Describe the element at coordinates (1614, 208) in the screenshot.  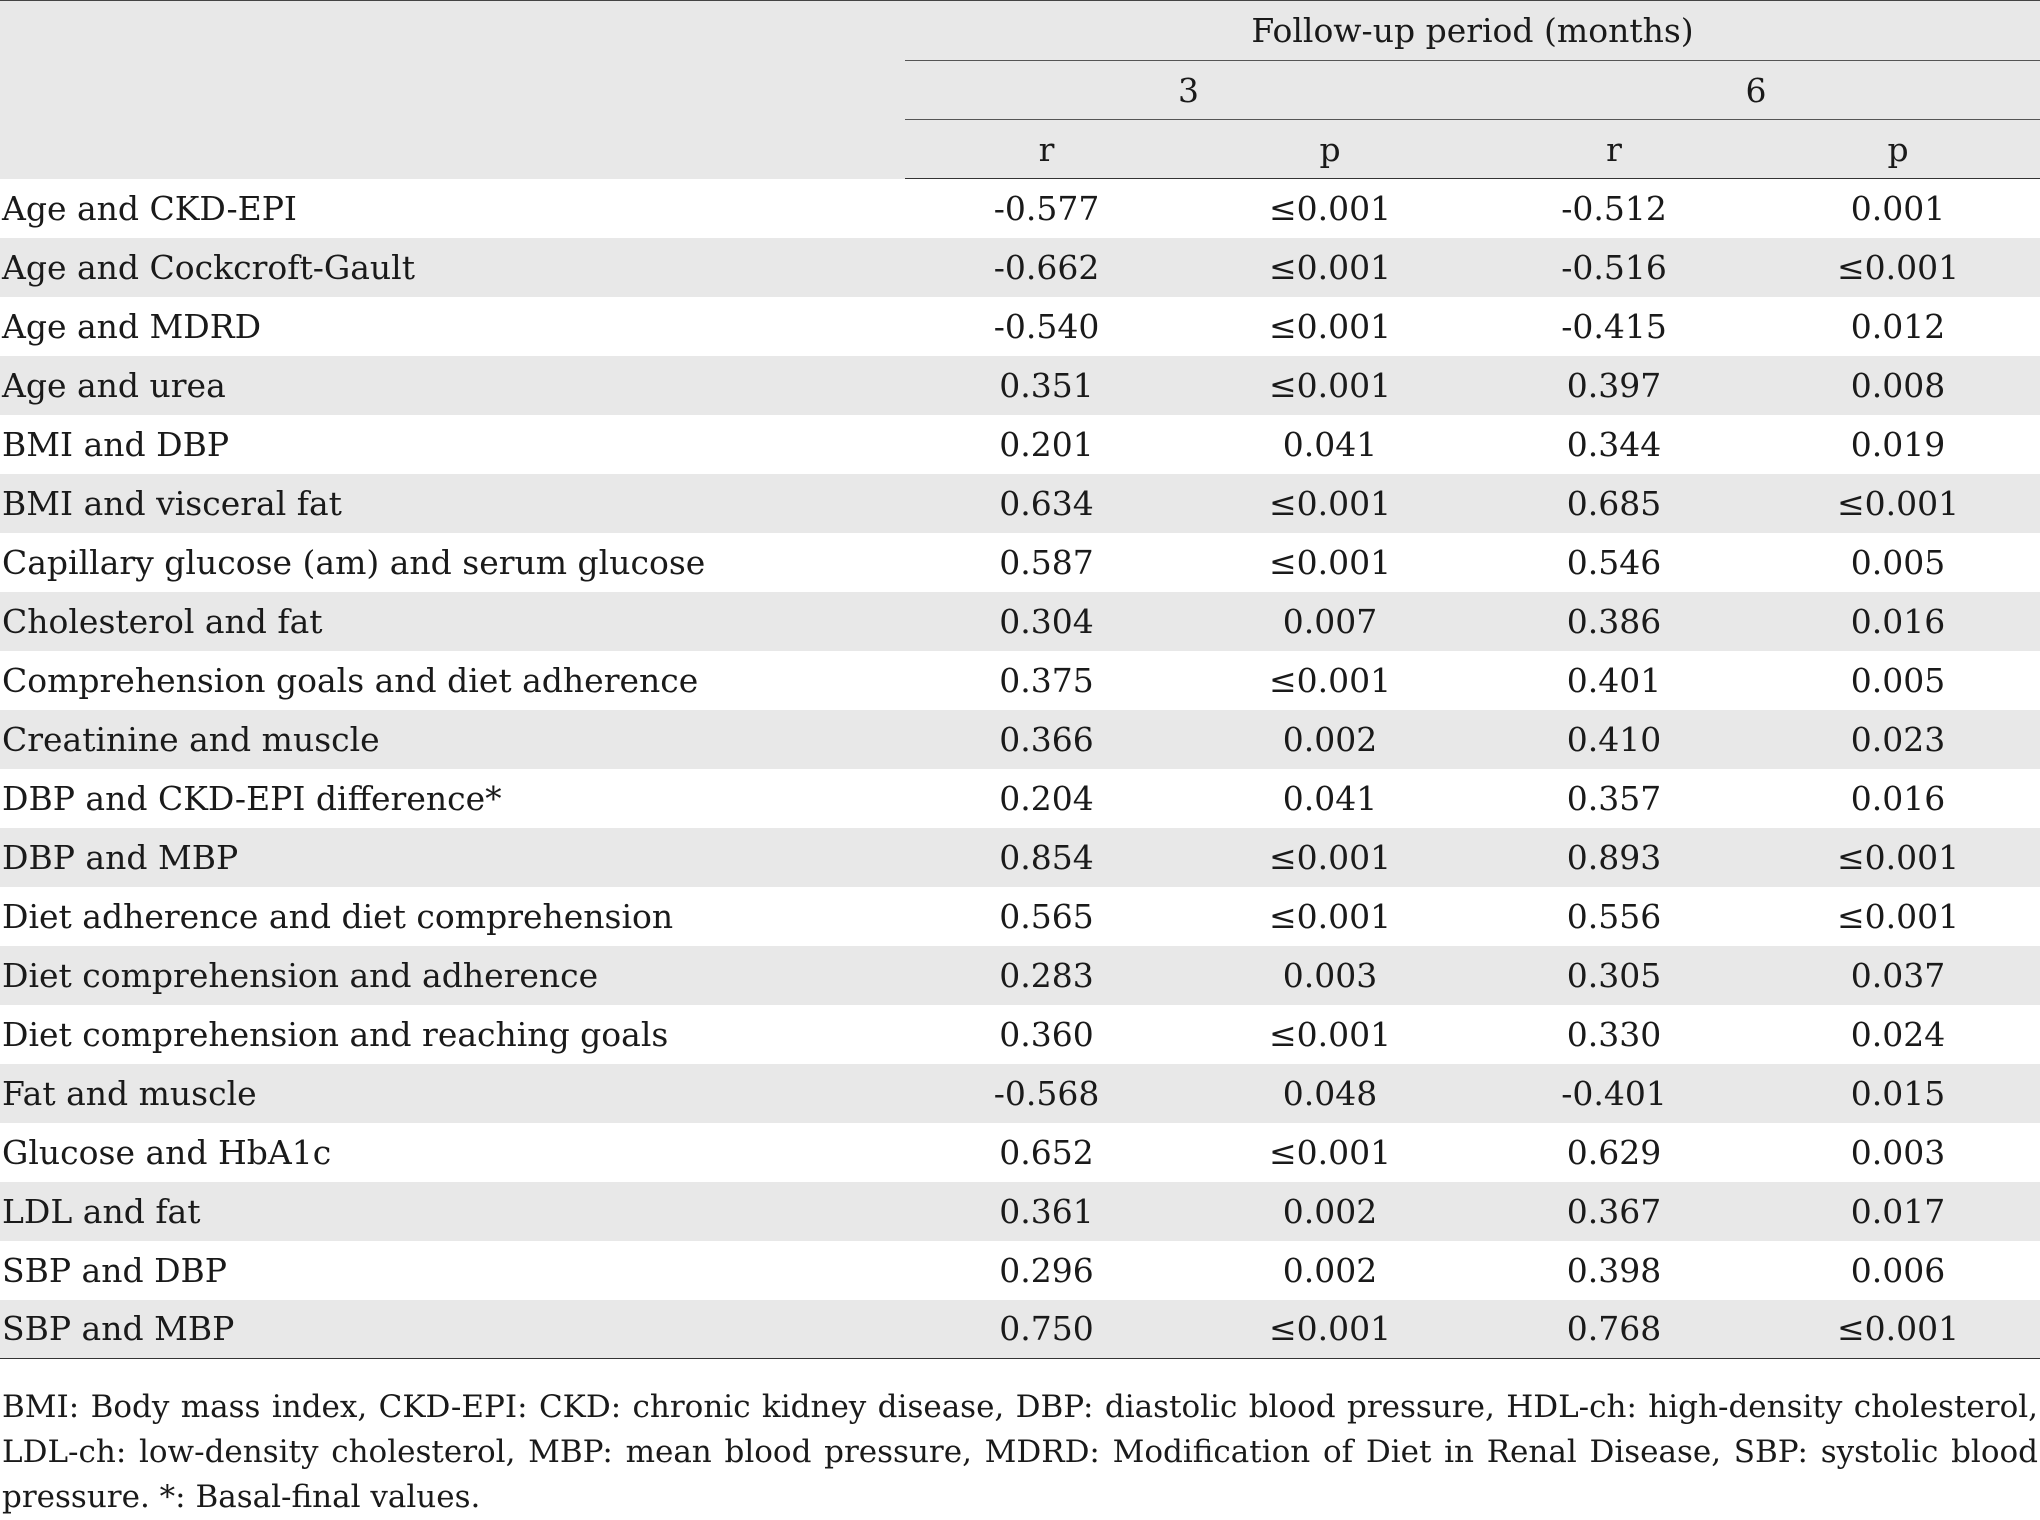
I see `cell-r6: -0.512` at that location.